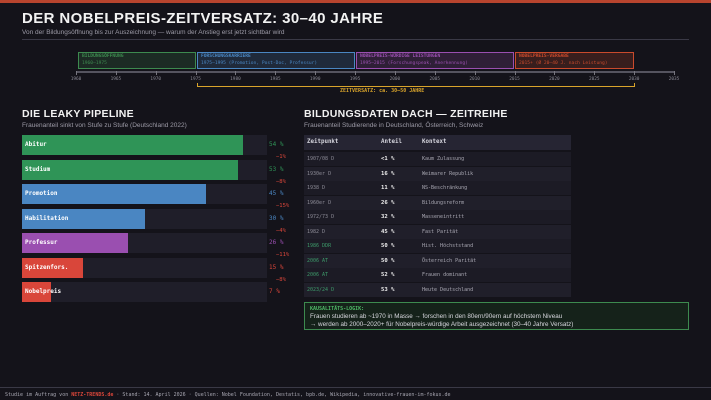  What do you see at coordinates (388, 260) in the screenshot?
I see `table-cell-value: 50 %` at bounding box center [388, 260].